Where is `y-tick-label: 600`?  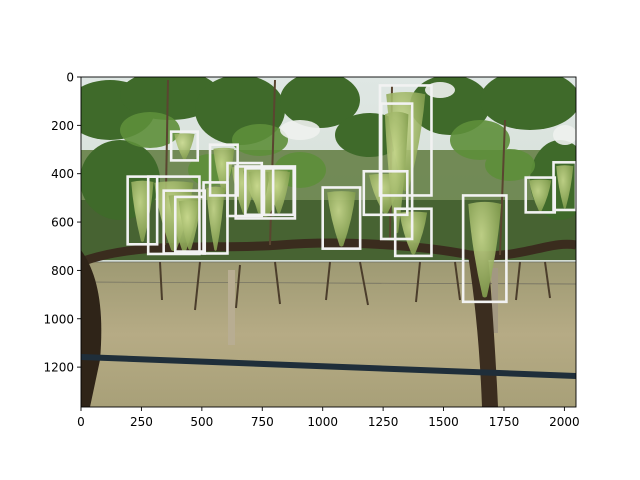
y-tick-label: 600 is located at coordinates (62, 223).